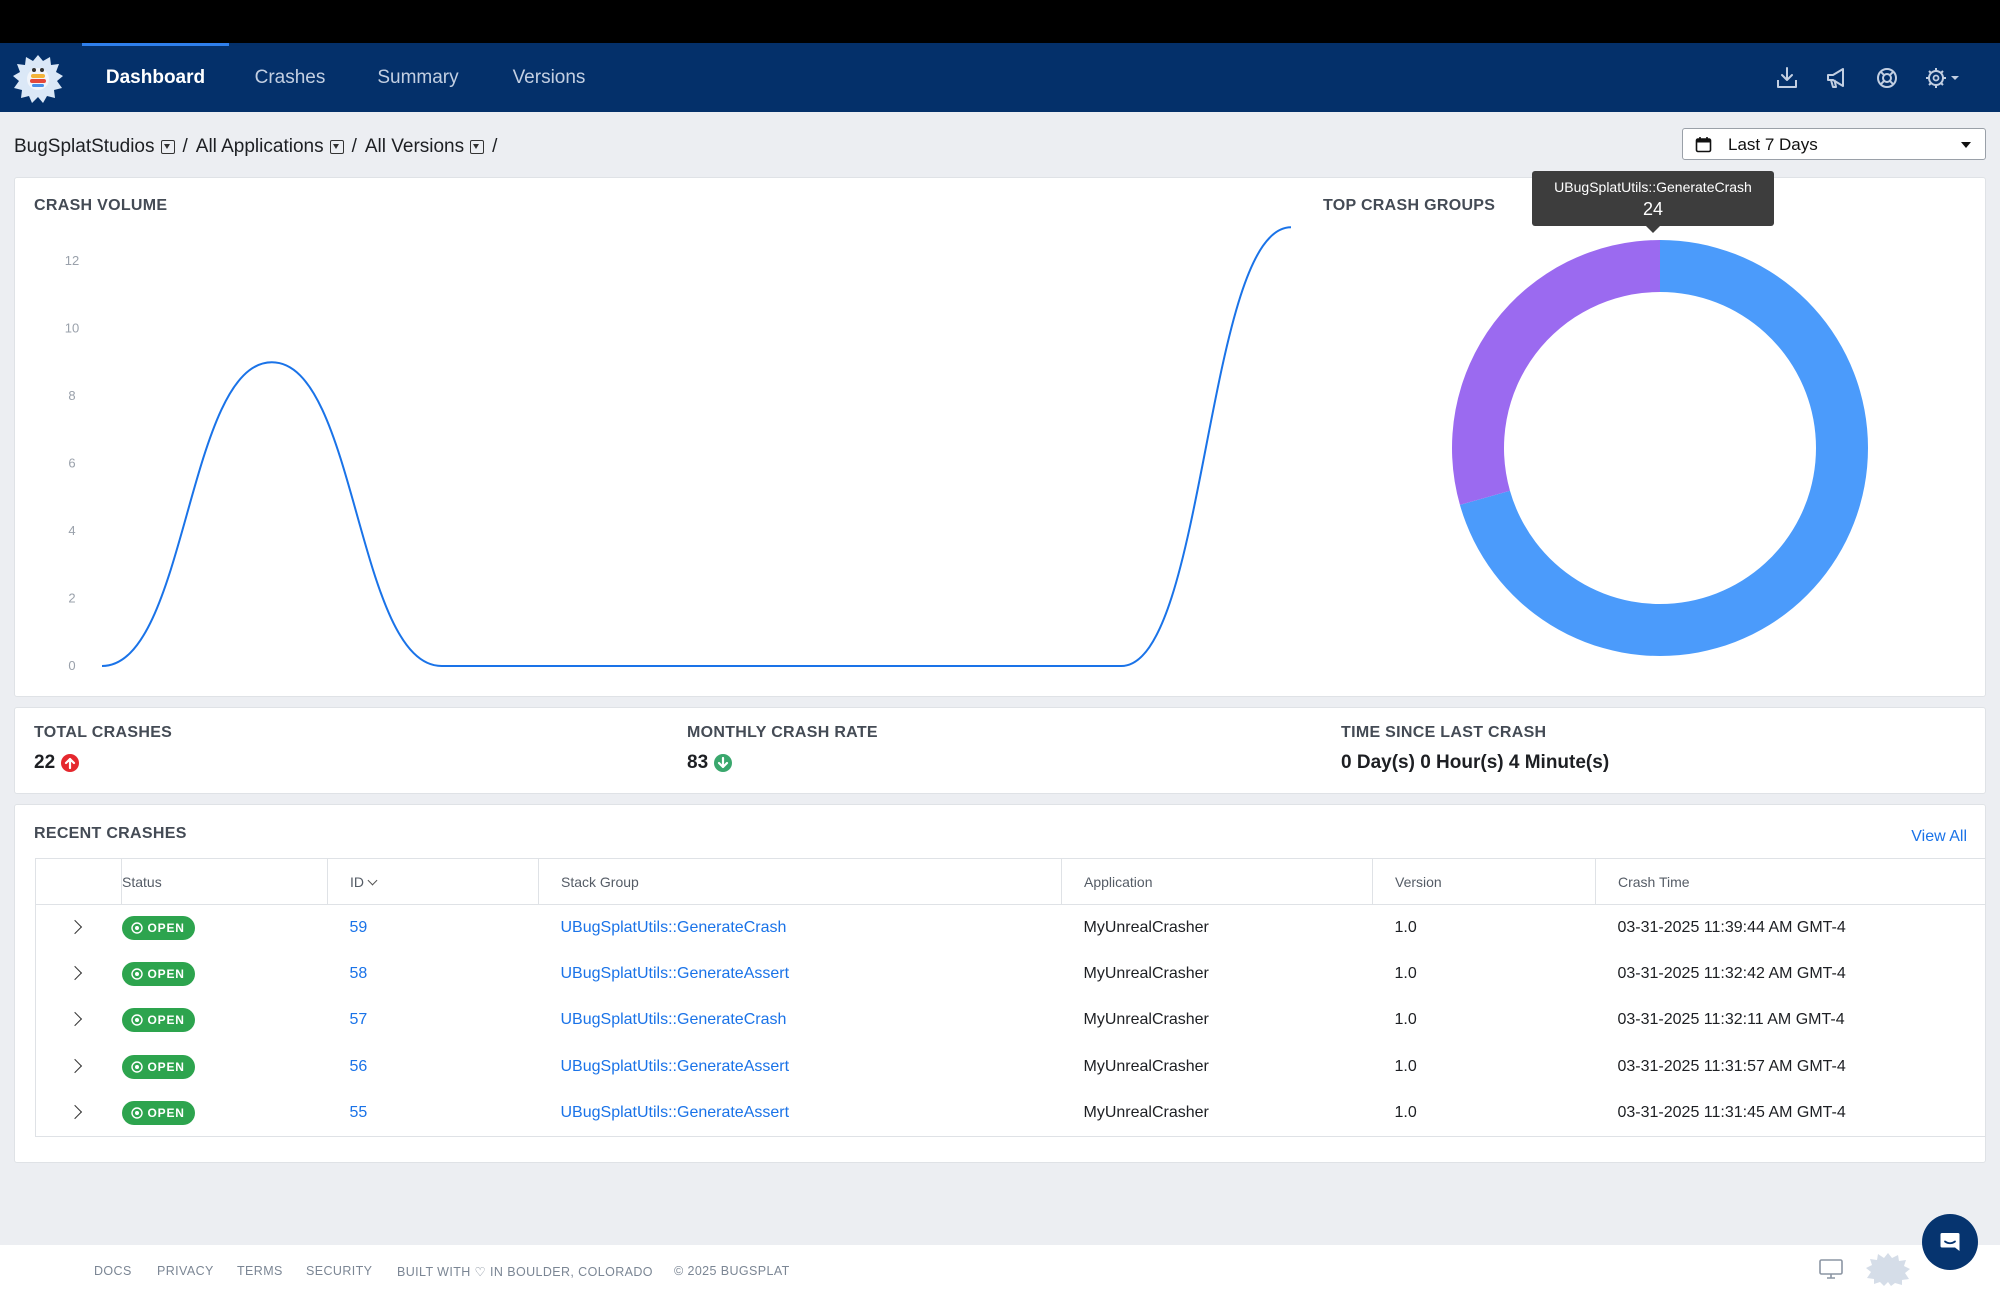  I want to click on chart-tooltip: UBugSplatUtils::GenerateCrash 24, so click(1653, 202).